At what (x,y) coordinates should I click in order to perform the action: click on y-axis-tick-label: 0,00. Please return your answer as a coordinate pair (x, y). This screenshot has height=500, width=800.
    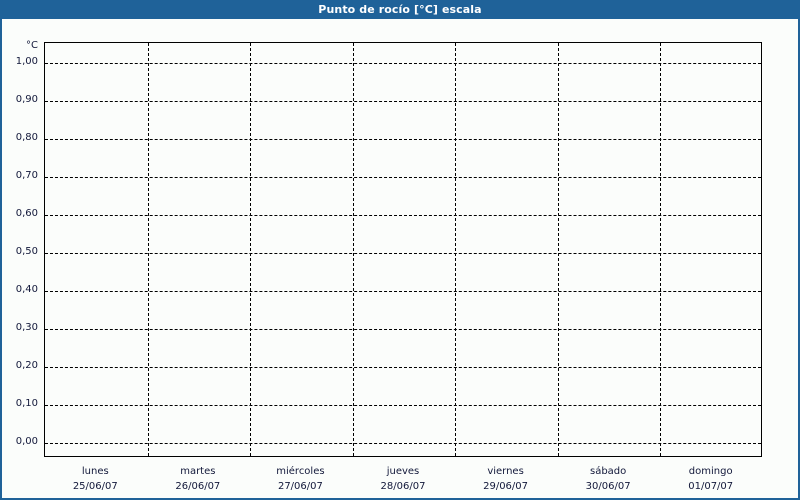
    Looking at the image, I should click on (26, 441).